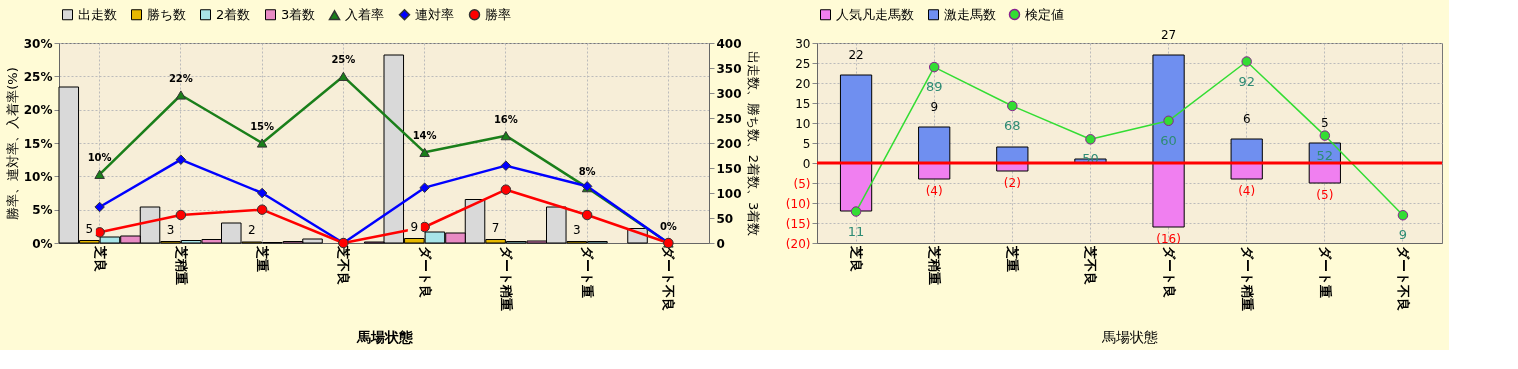  I want to click on y-tick-label: 15%, so click(38, 143).